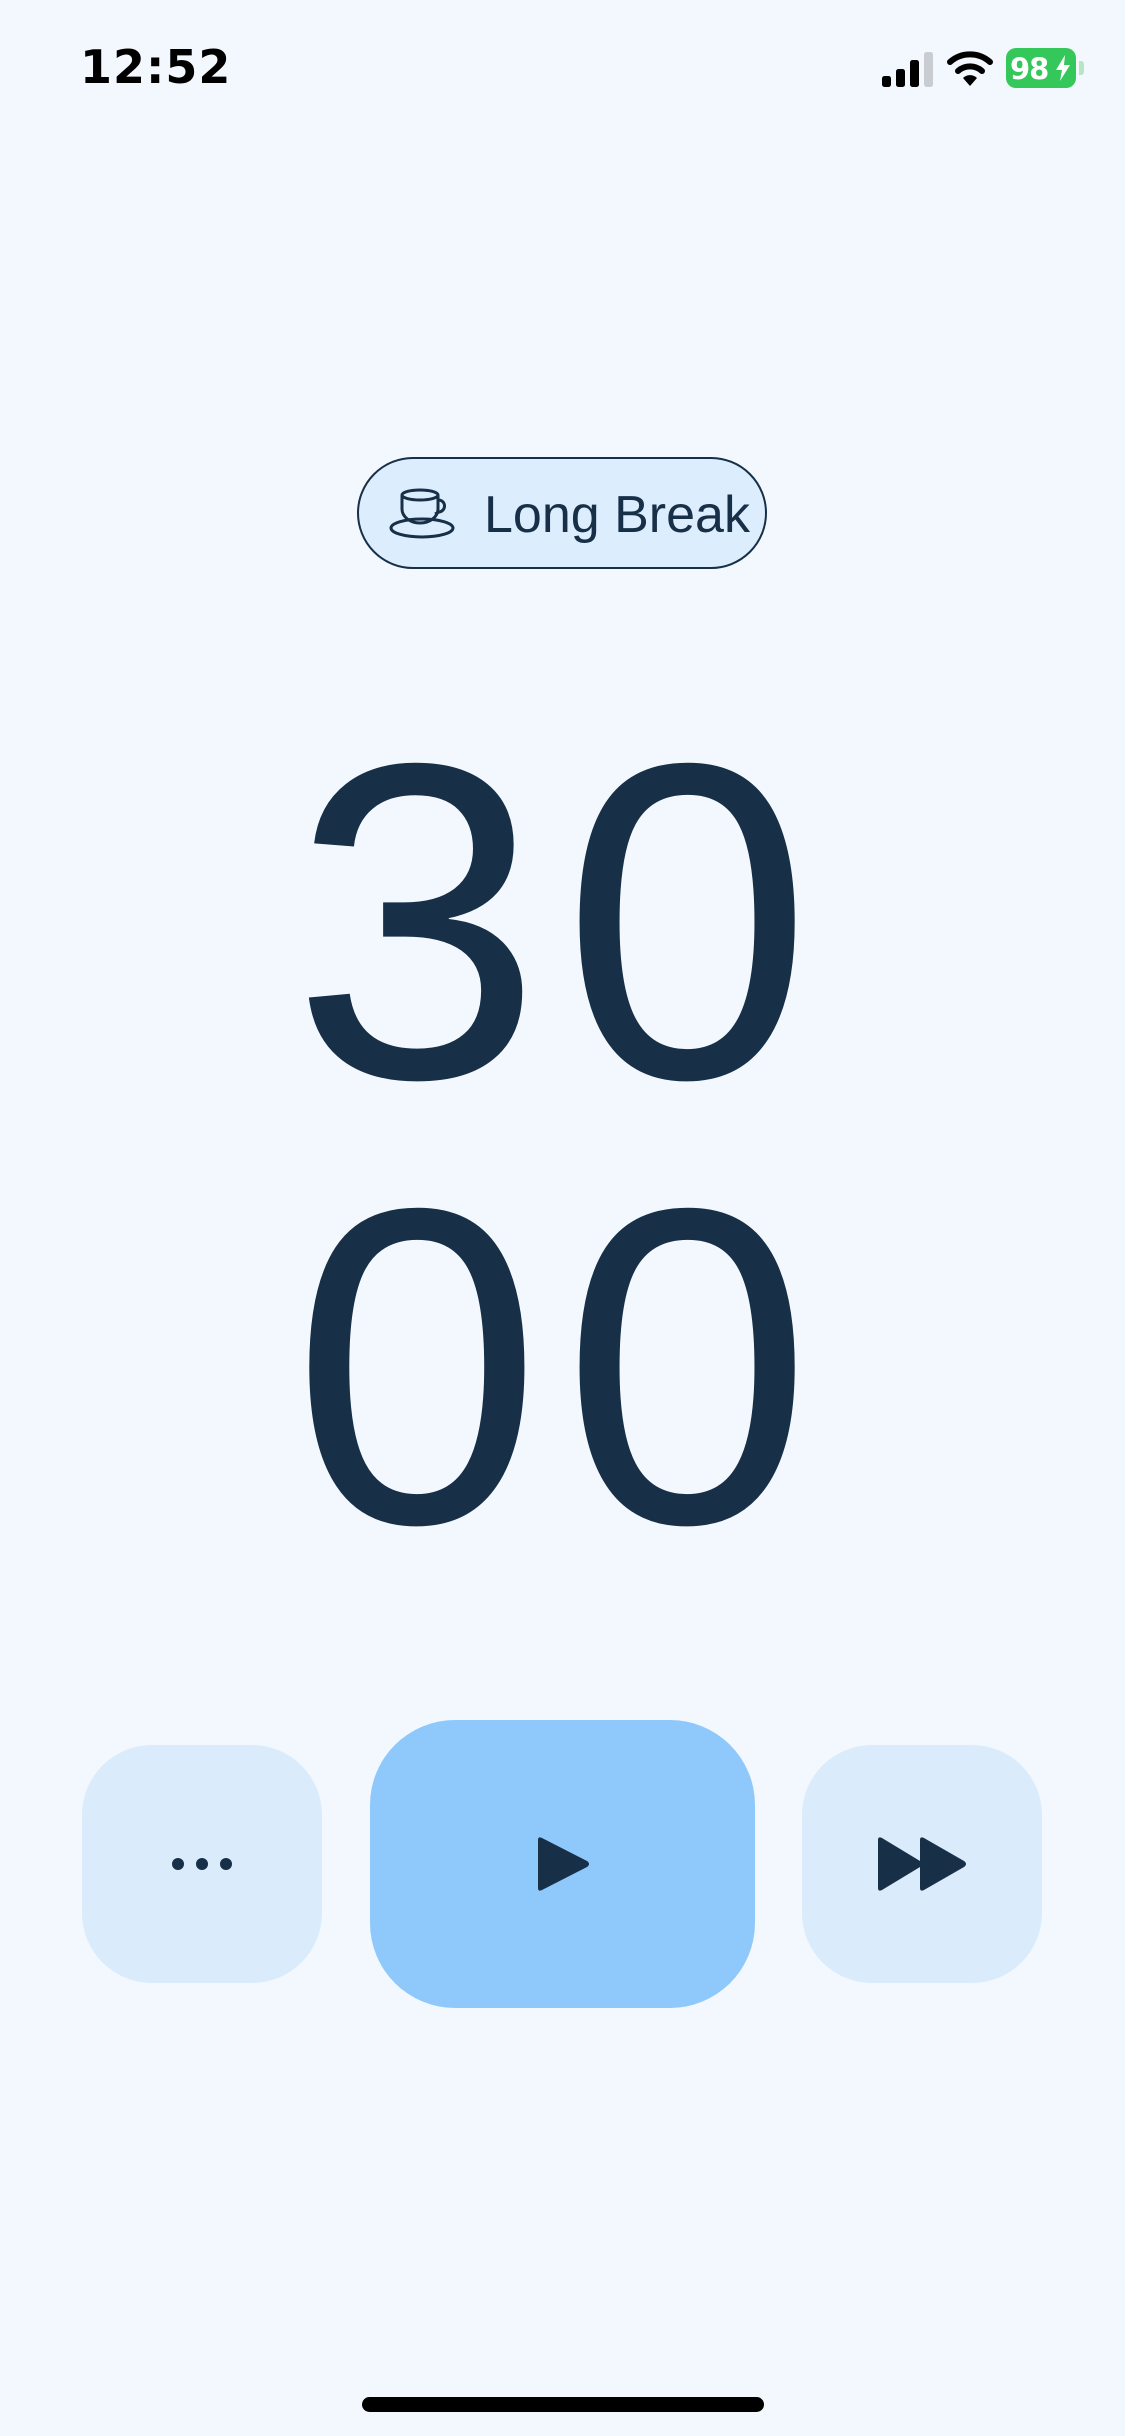 Image resolution: width=1125 pixels, height=2436 pixels. I want to click on mode-selector: Long Break, so click(562, 513).